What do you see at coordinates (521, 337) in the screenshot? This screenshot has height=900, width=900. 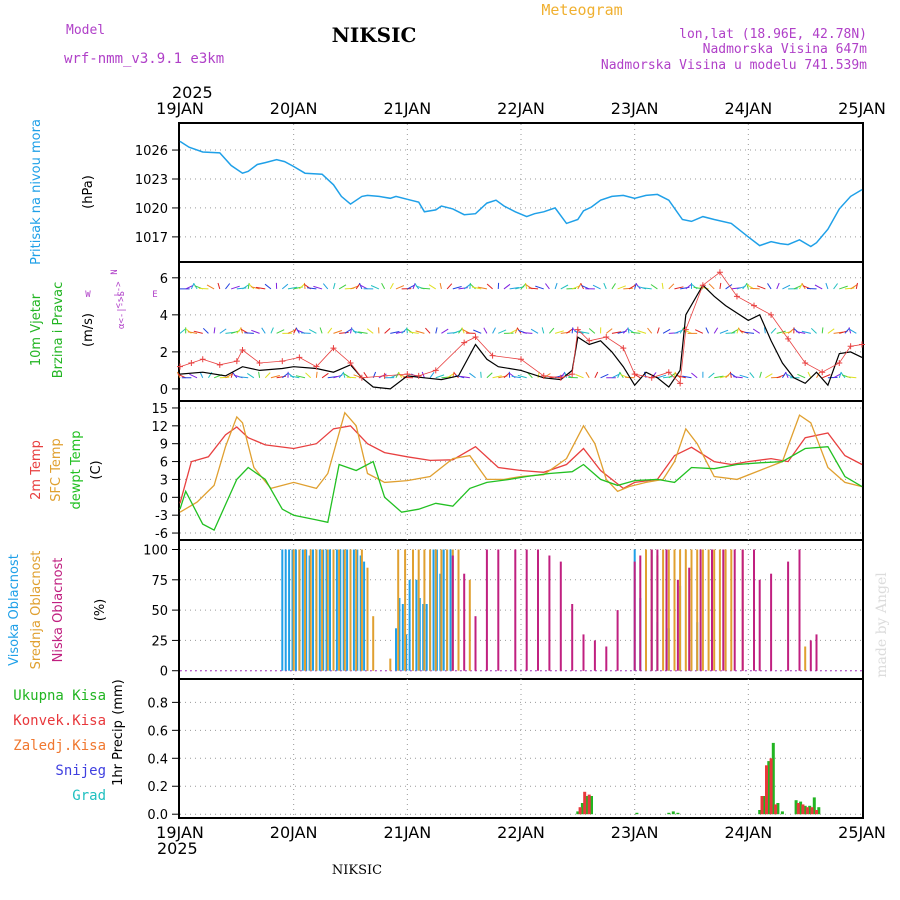 I see `wind-speed-line` at bounding box center [521, 337].